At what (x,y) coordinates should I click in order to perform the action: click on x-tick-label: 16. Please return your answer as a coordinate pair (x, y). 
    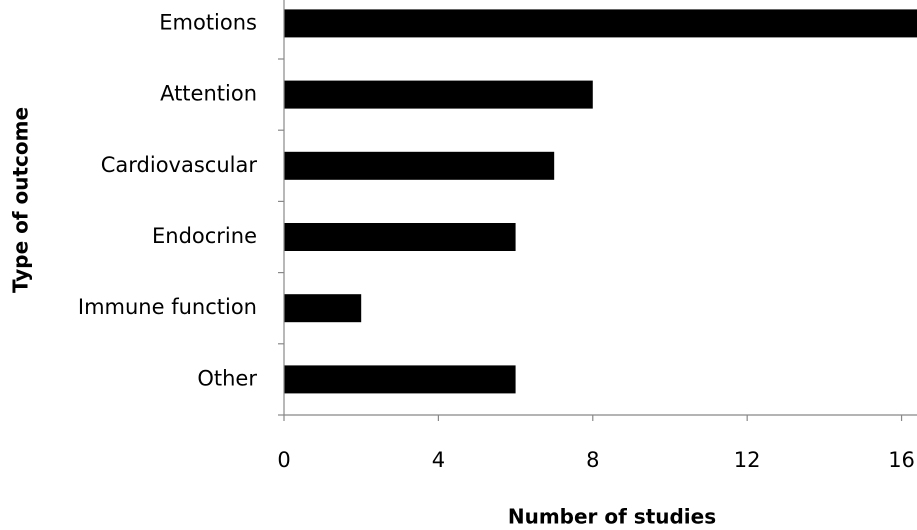
    Looking at the image, I should click on (901, 460).